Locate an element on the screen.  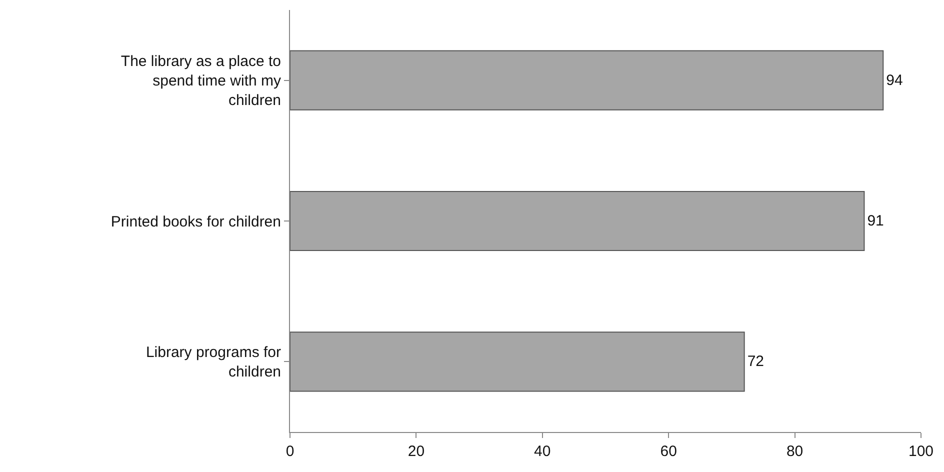
y-tick-label: The library as a place to spend time with my children is located at coordinates (201, 81).